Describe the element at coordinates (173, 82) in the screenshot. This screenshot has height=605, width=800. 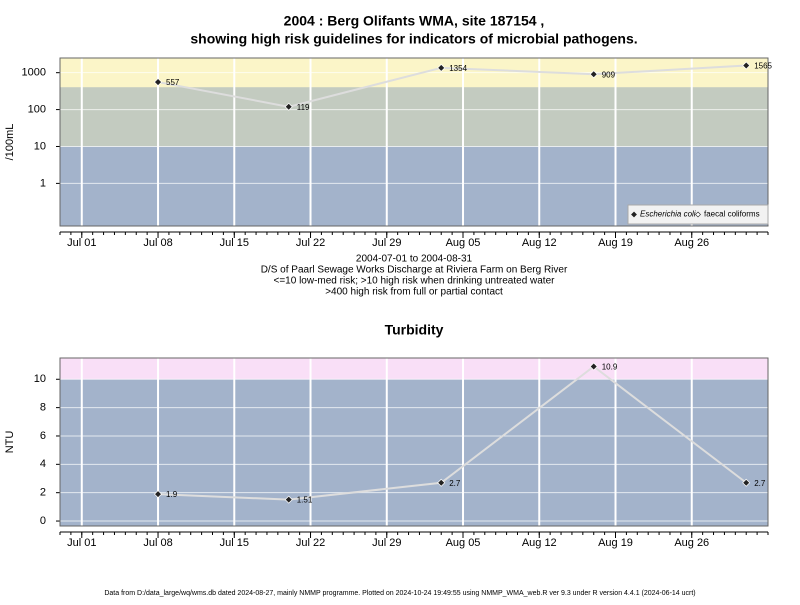
I see `data-label: 557` at that location.